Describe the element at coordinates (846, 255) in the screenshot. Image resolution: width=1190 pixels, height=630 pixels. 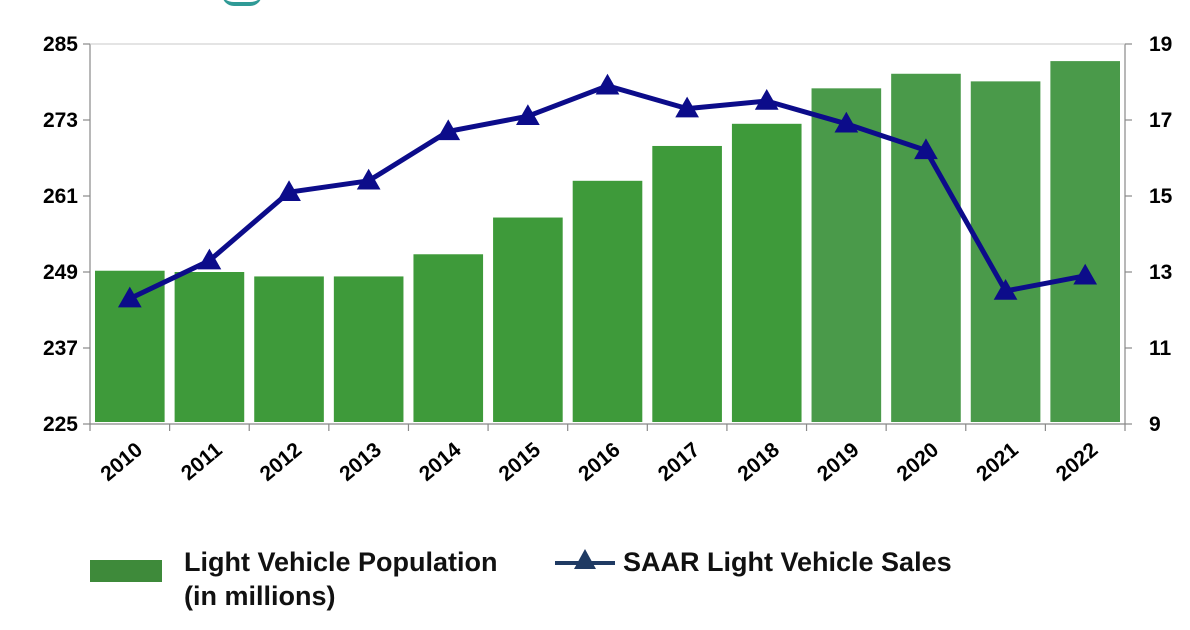
I see `bar-2019` at that location.